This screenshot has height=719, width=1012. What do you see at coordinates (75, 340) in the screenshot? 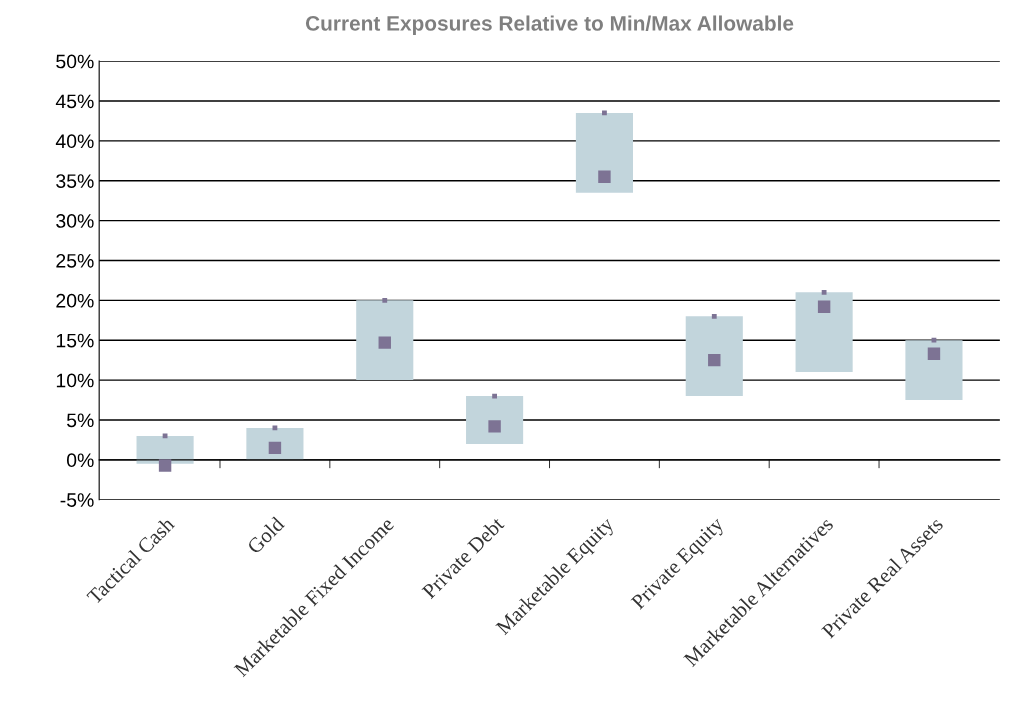
I see `y-tick-label: 15%` at bounding box center [75, 340].